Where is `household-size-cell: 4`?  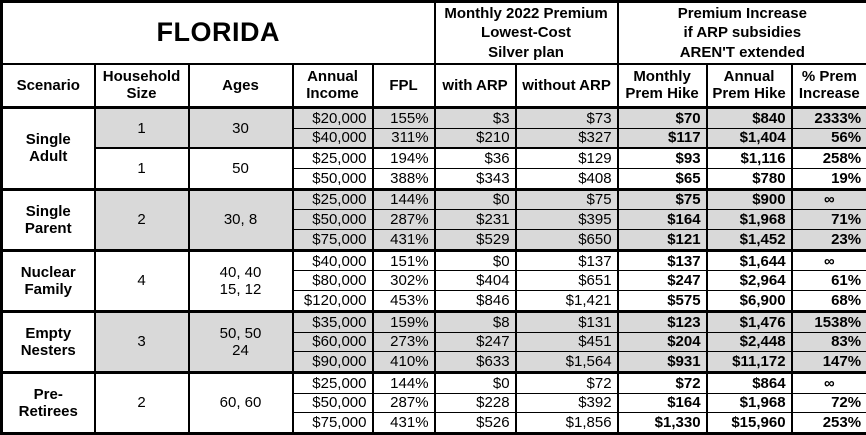
household-size-cell: 4 is located at coordinates (141, 280).